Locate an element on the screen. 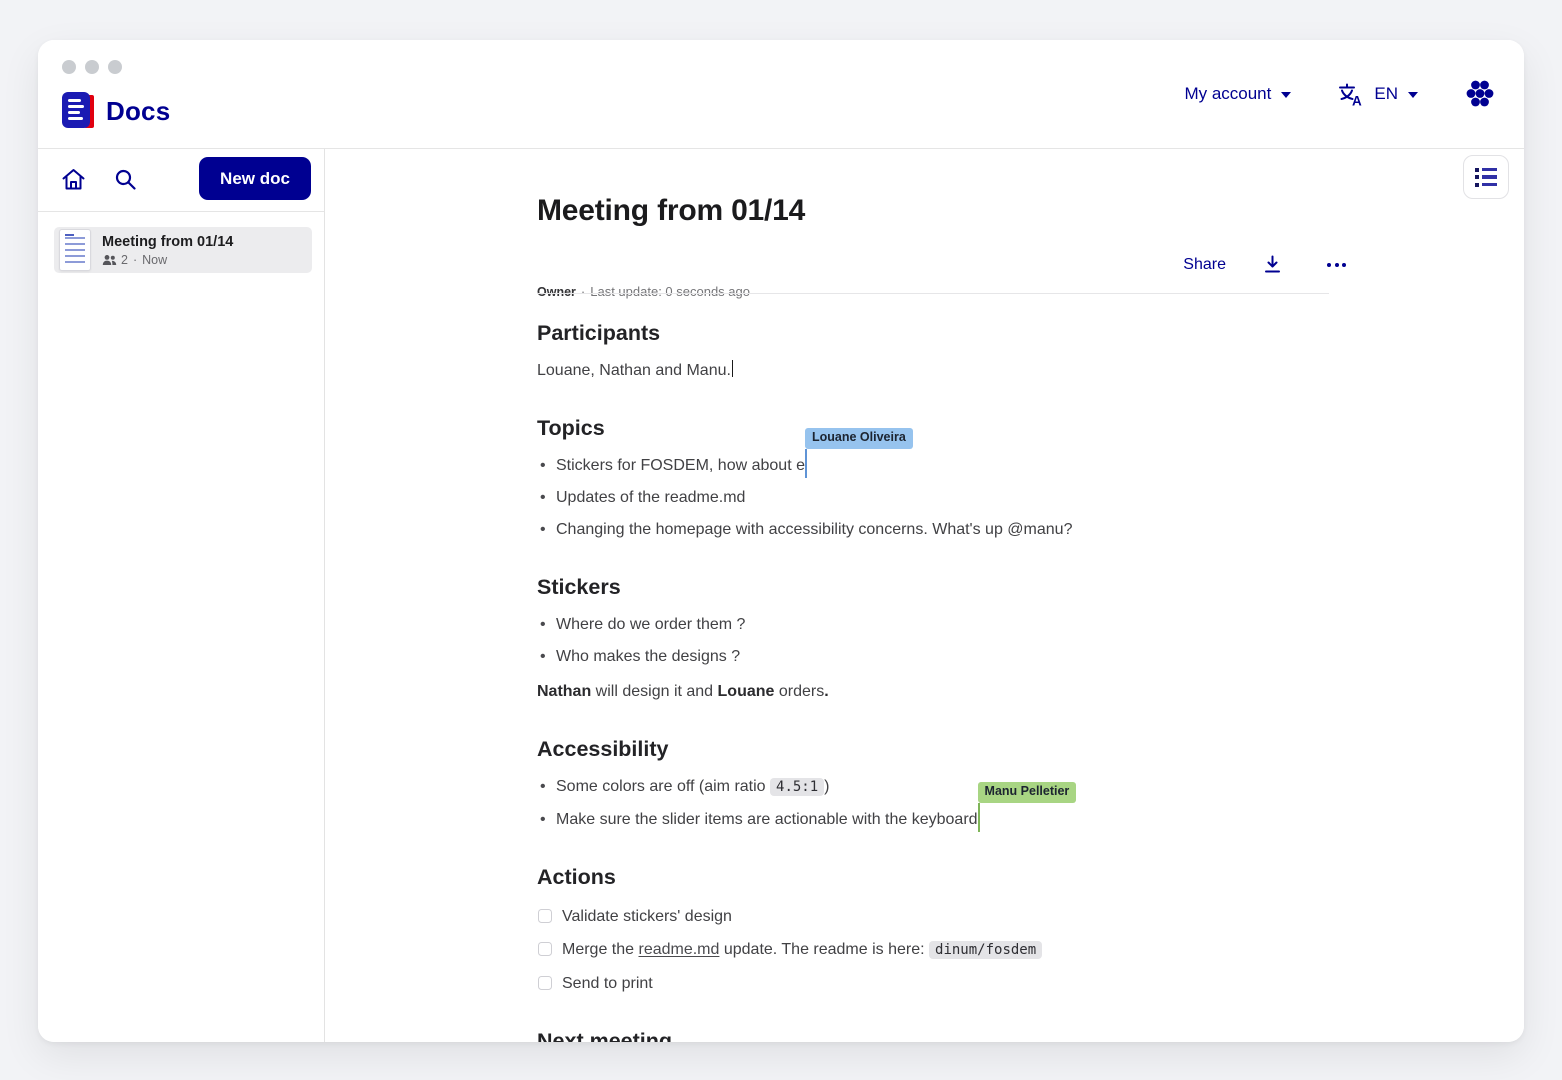 The width and height of the screenshot is (1562, 1080). app-launcher-icon is located at coordinates (1480, 93).